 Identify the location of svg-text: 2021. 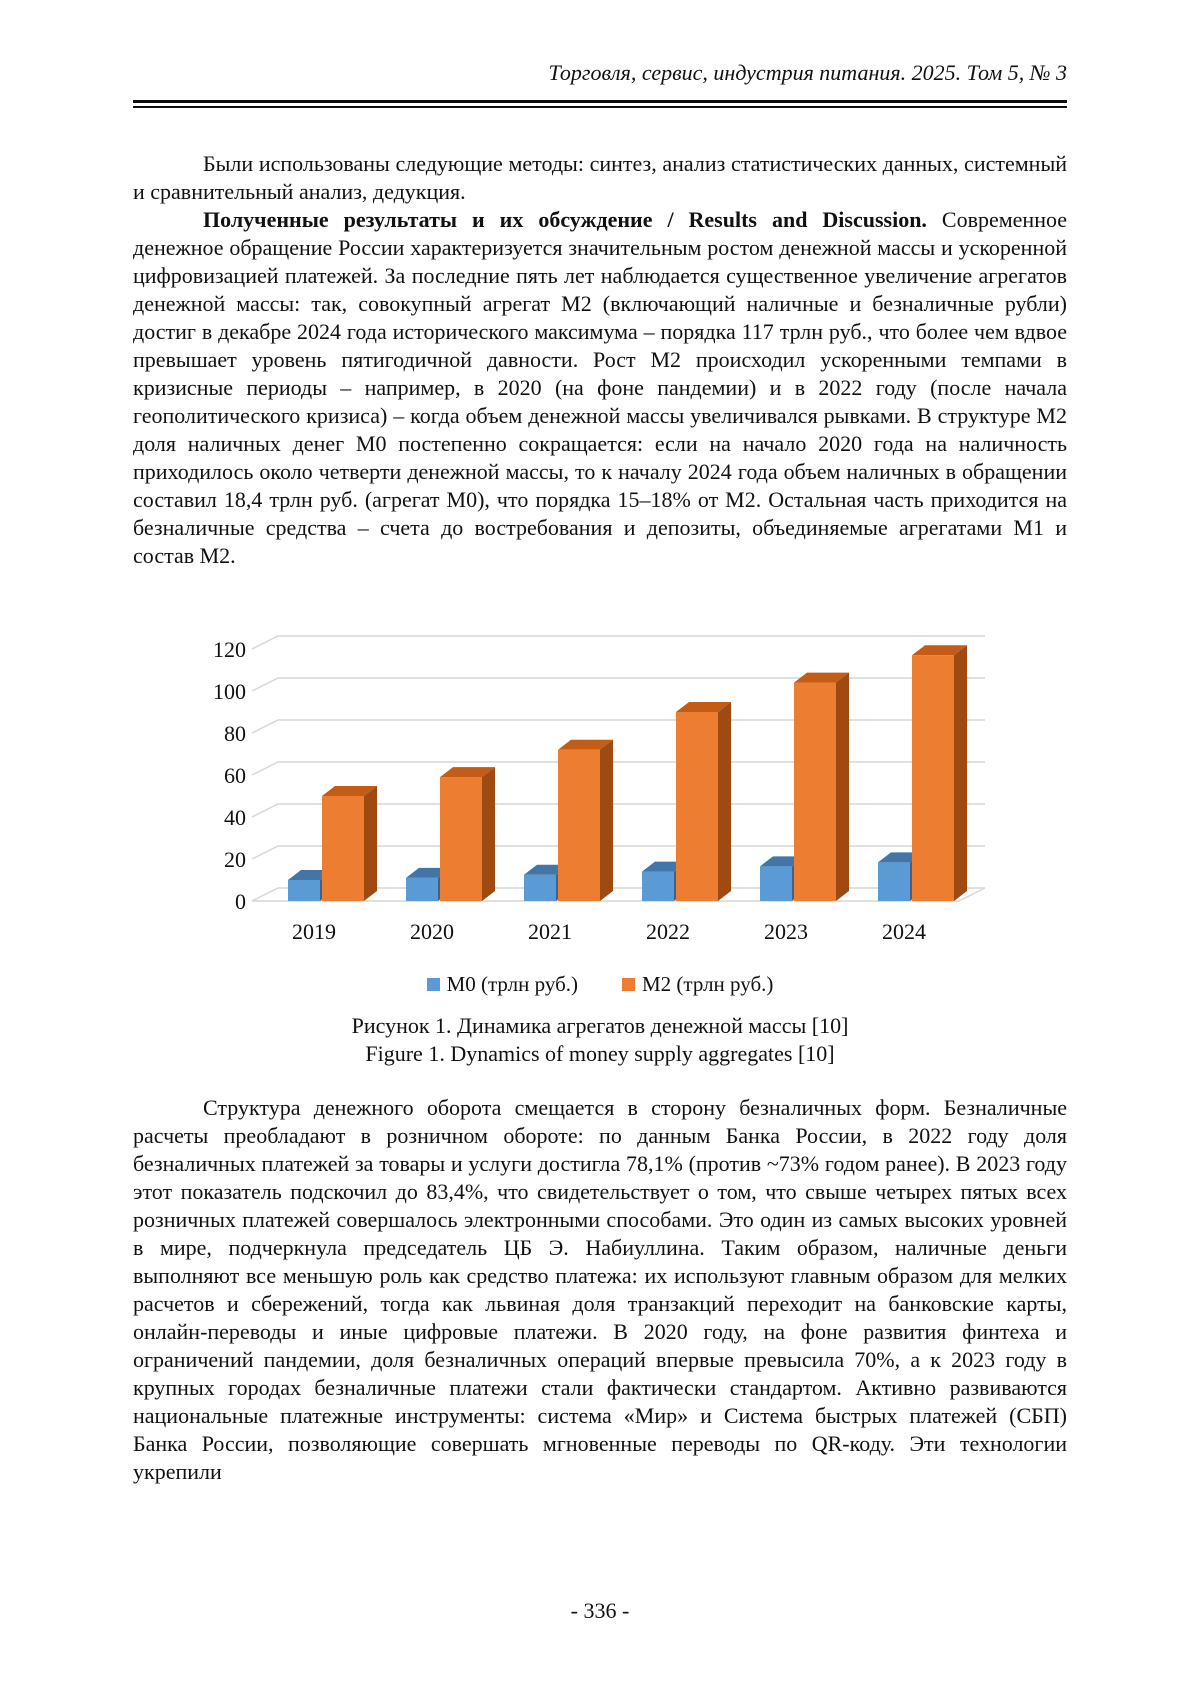
(550, 931).